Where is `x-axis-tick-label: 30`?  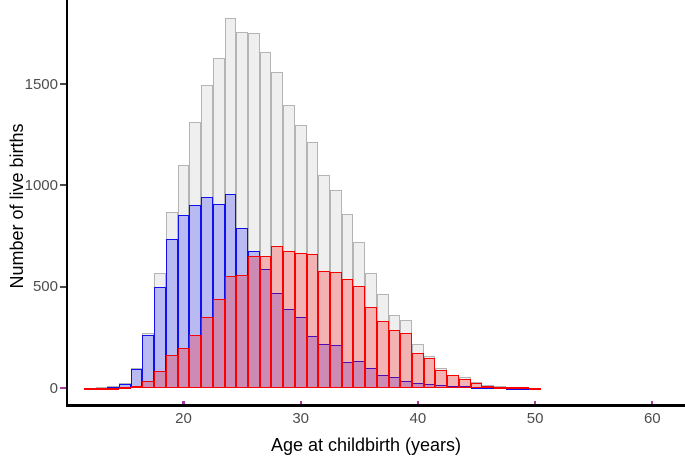
x-axis-tick-label: 30 is located at coordinates (301, 418).